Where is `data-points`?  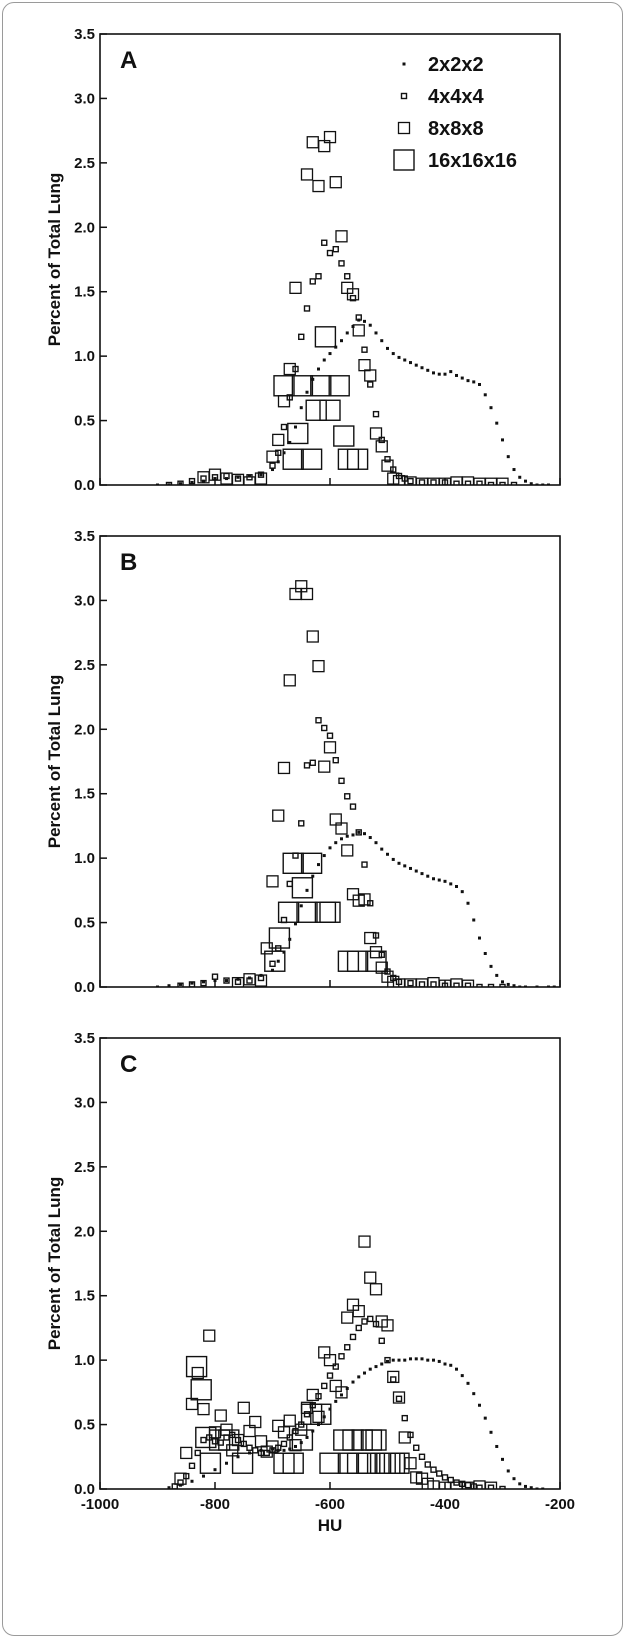 data-points is located at coordinates (356, 1362).